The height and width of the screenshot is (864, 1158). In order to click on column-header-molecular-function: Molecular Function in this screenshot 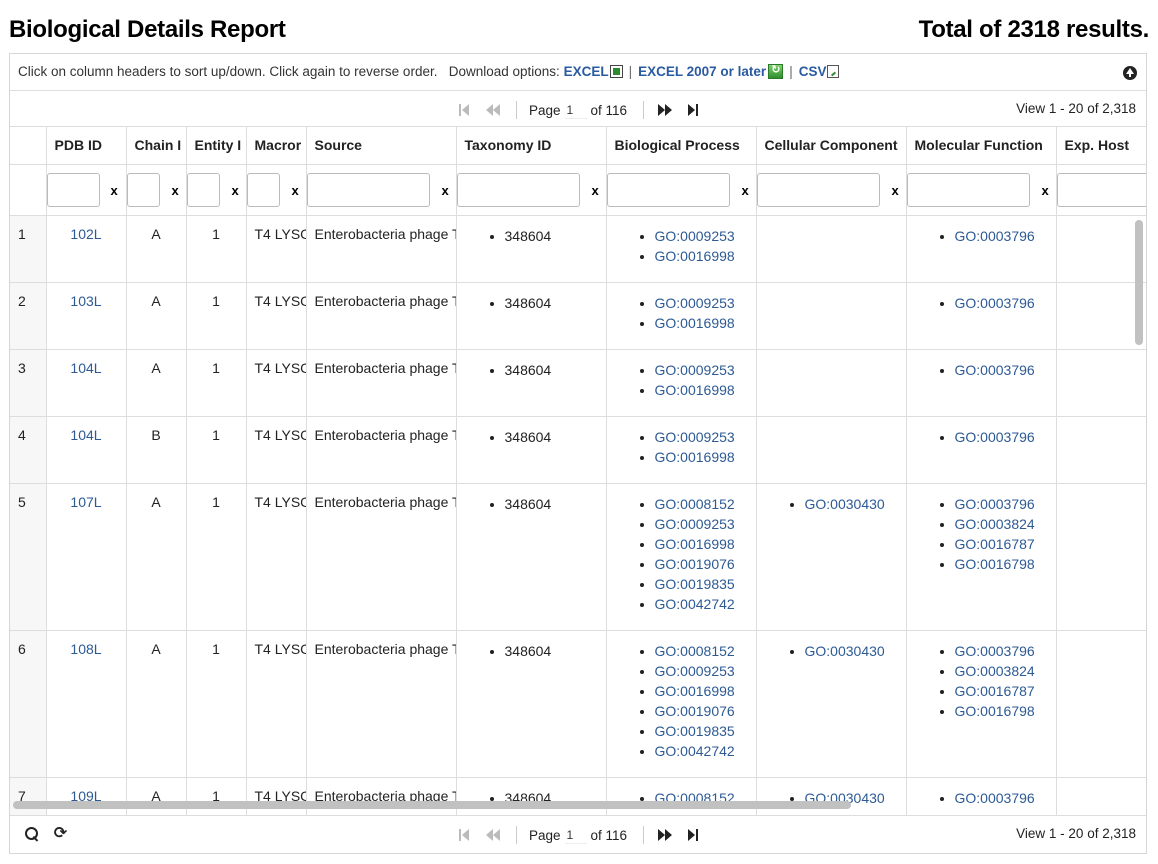, I will do `click(981, 146)`.